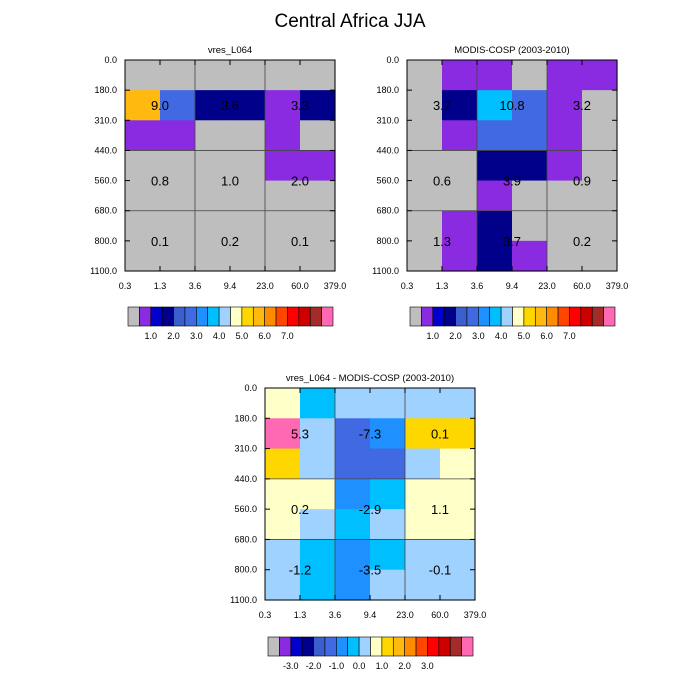 This screenshot has height=700, width=700. What do you see at coordinates (440, 433) in the screenshot?
I see `data-label: 0.1` at bounding box center [440, 433].